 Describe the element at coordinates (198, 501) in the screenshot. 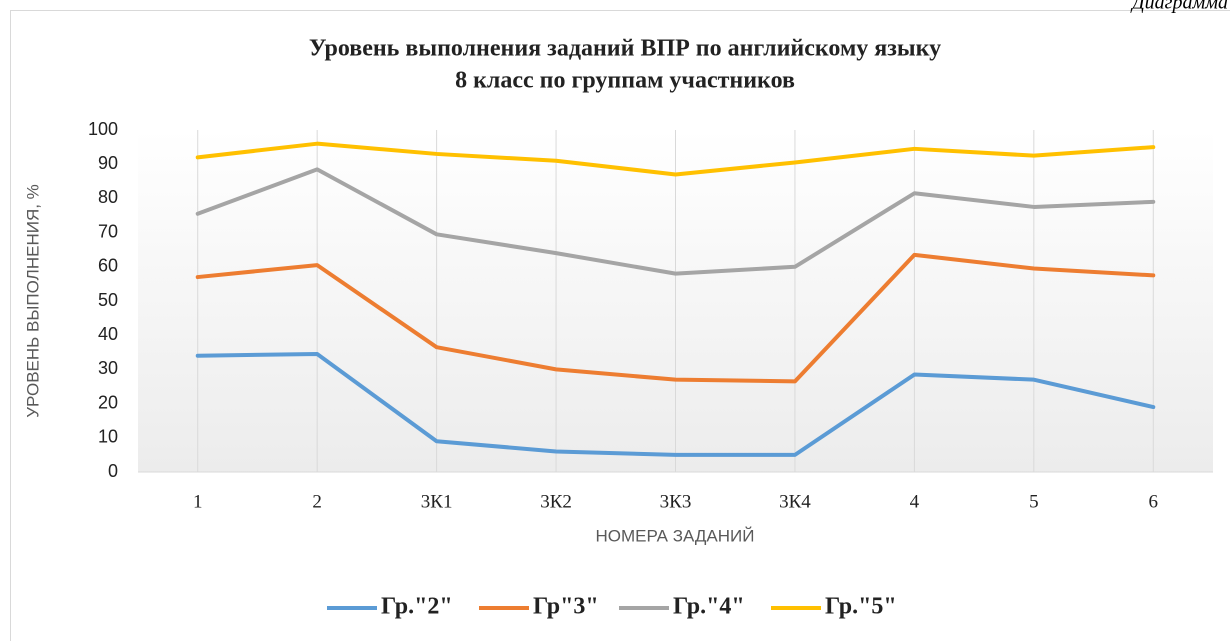

I see `x-tick-label: 1` at that location.